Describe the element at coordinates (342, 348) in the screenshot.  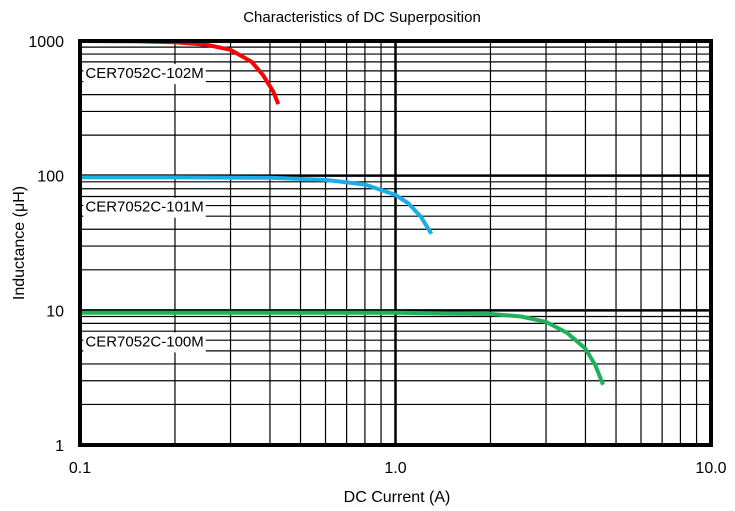
I see `series-line-cer7052c-100m` at that location.